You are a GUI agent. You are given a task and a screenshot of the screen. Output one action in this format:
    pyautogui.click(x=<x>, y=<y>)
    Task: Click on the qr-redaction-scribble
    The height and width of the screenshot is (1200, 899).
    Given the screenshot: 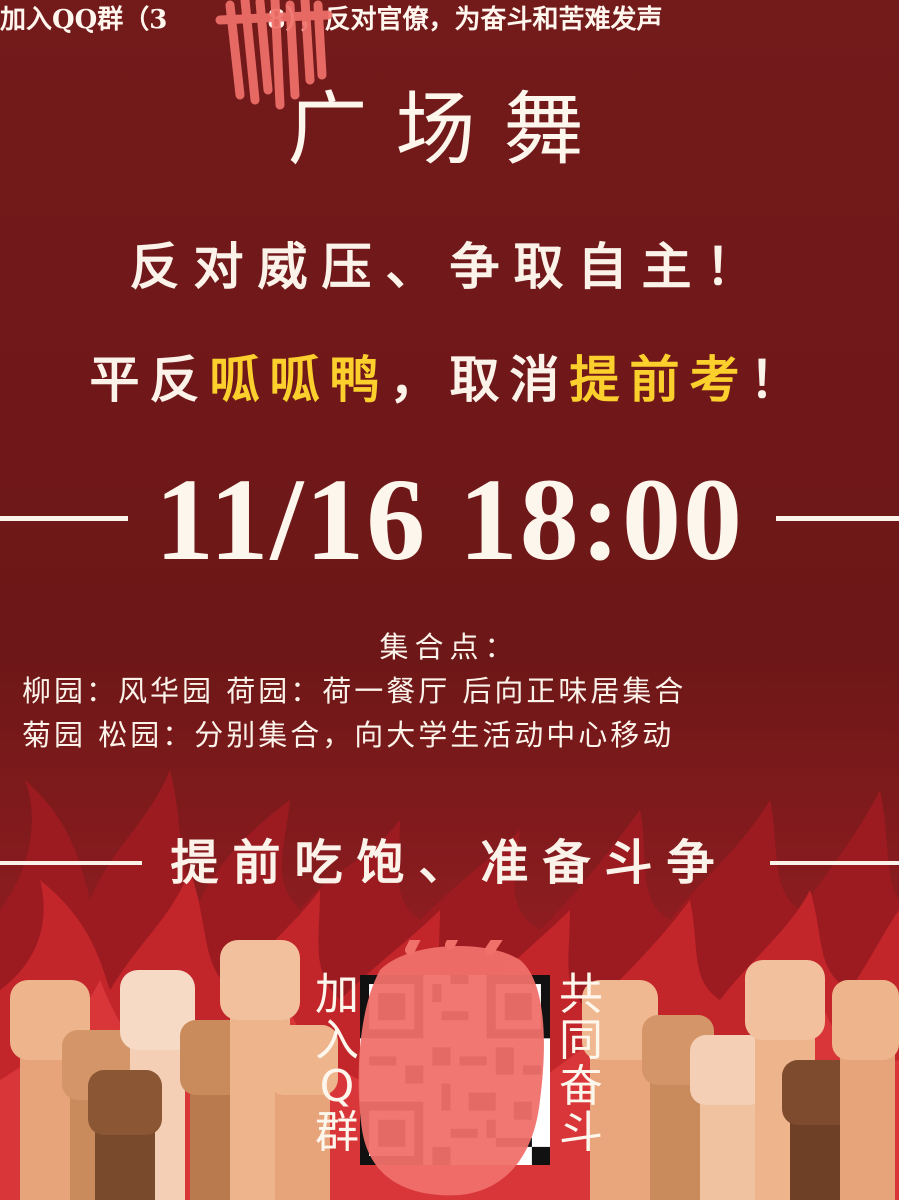 What is the action you would take?
    pyautogui.click(x=451, y=1068)
    